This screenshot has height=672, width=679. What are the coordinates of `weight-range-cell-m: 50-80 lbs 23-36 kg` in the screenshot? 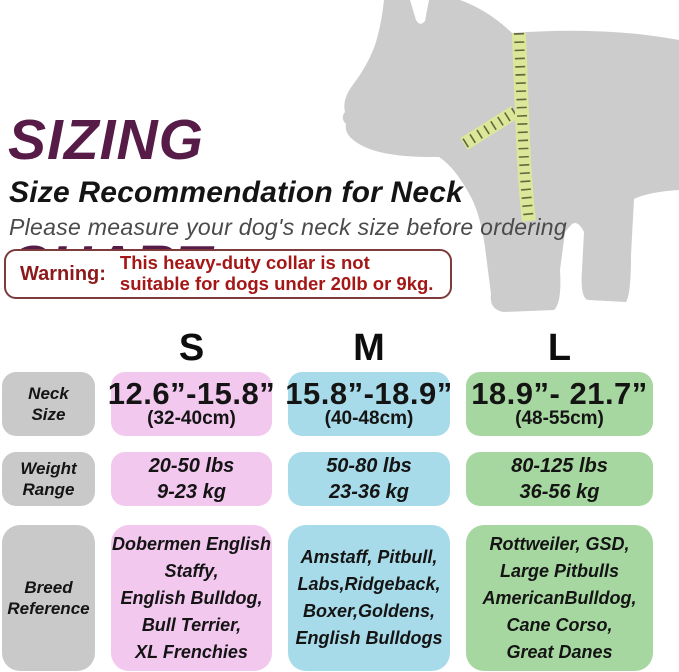 It's located at (369, 479).